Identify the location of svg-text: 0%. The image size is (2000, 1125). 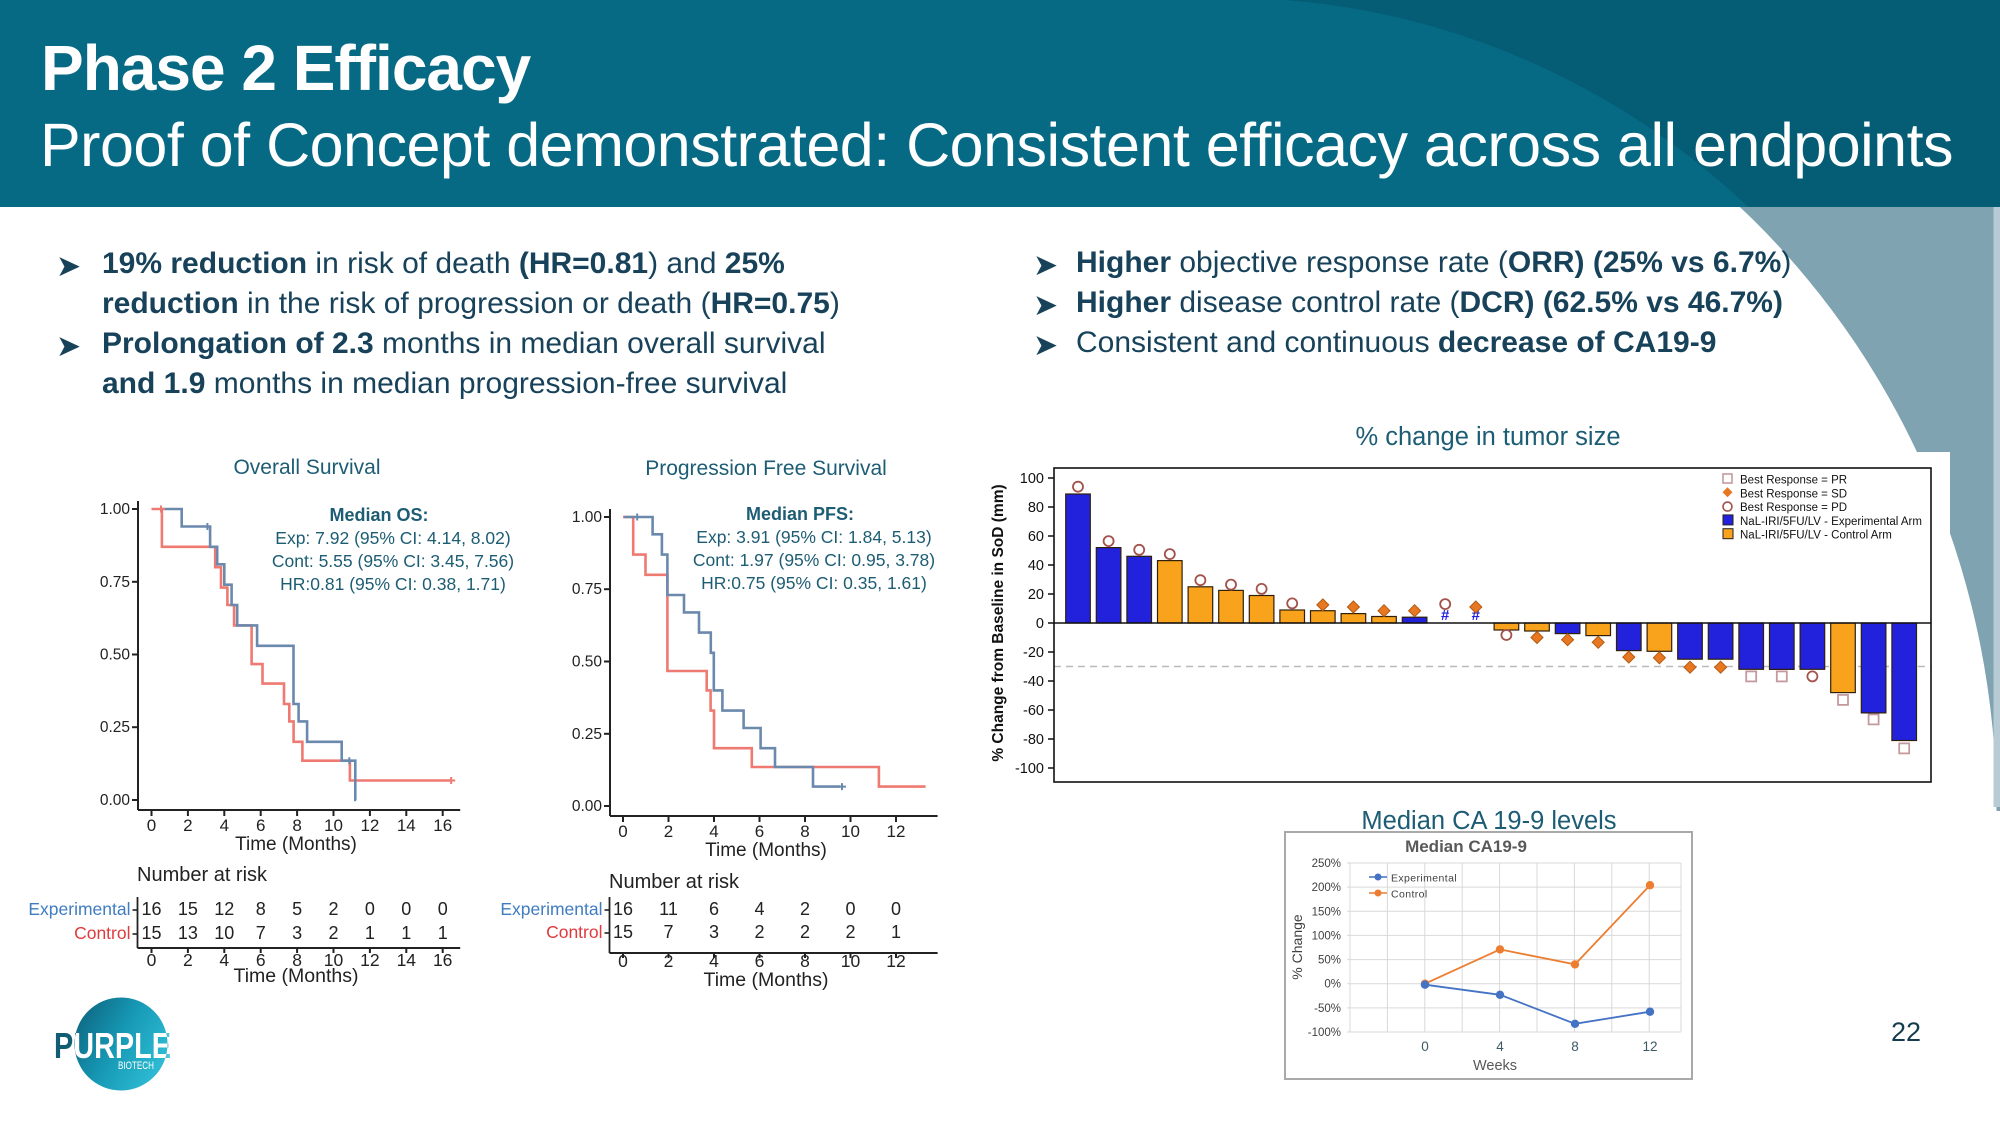
(1332, 985).